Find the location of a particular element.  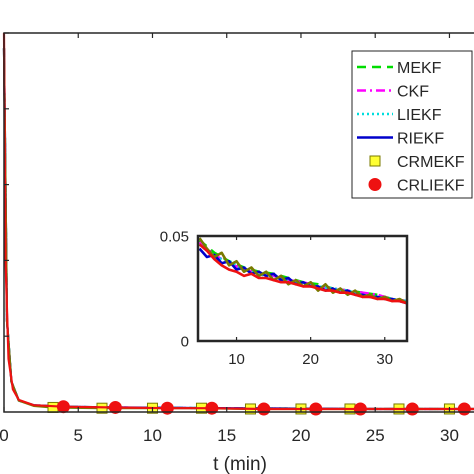

inset-x-tick-label: 30 is located at coordinates (384, 359).